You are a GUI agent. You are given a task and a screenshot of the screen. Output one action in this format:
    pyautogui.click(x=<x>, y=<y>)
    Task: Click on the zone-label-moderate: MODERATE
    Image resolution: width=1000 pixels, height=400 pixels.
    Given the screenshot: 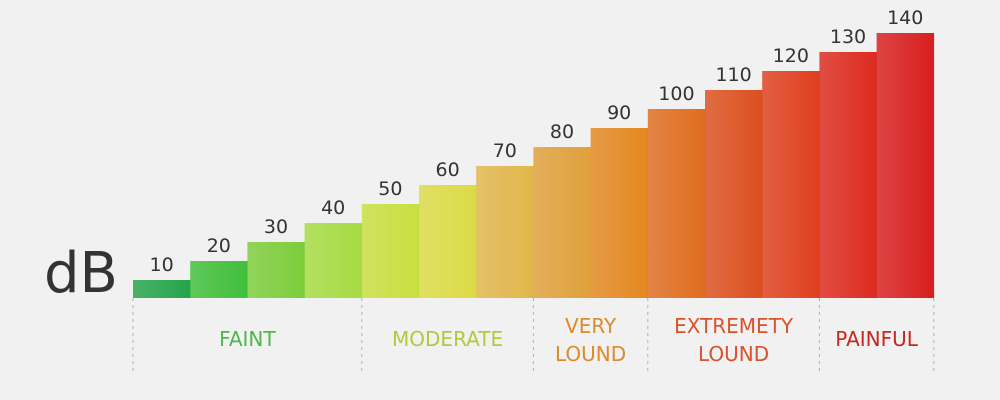 What is the action you would take?
    pyautogui.click(x=447, y=339)
    